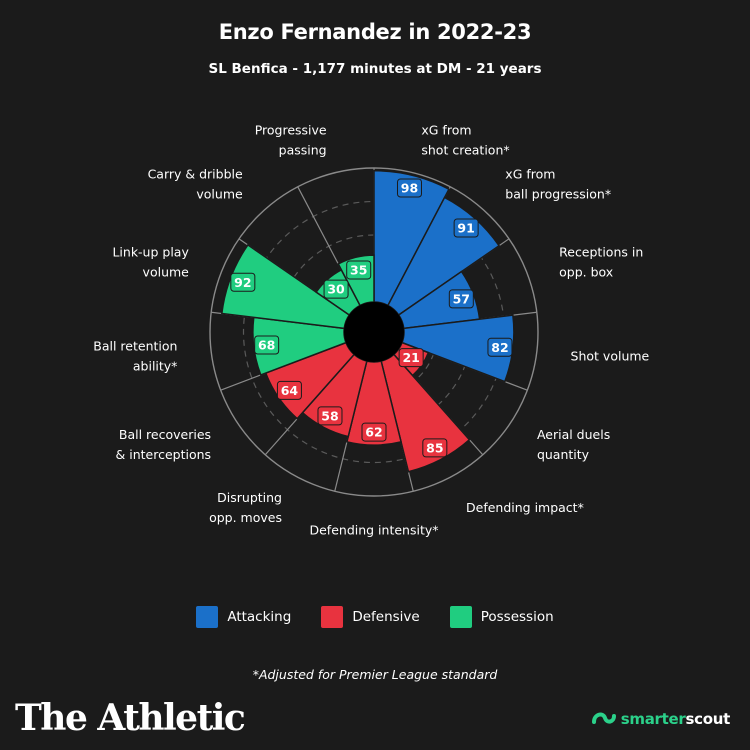  I want to click on legend: Attacking Defensive Possession, so click(375, 617).